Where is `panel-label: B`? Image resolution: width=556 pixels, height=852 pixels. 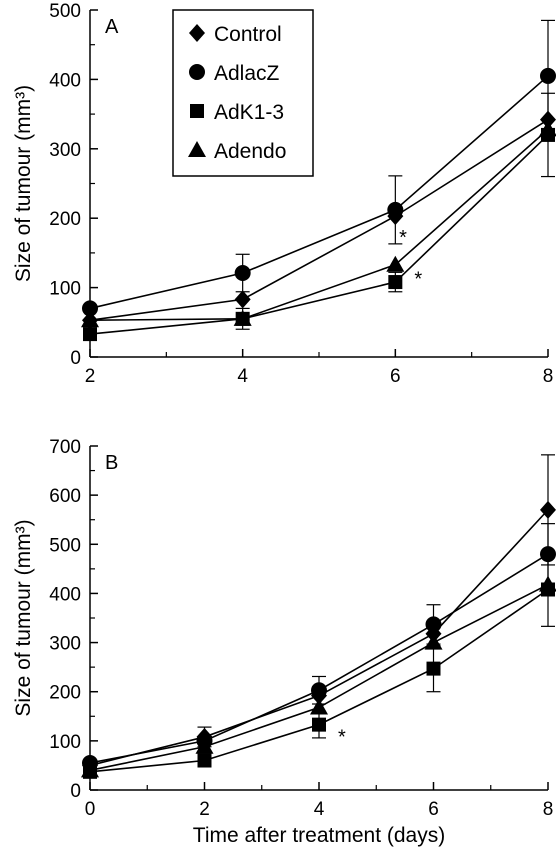
panel-label: B is located at coordinates (111, 463).